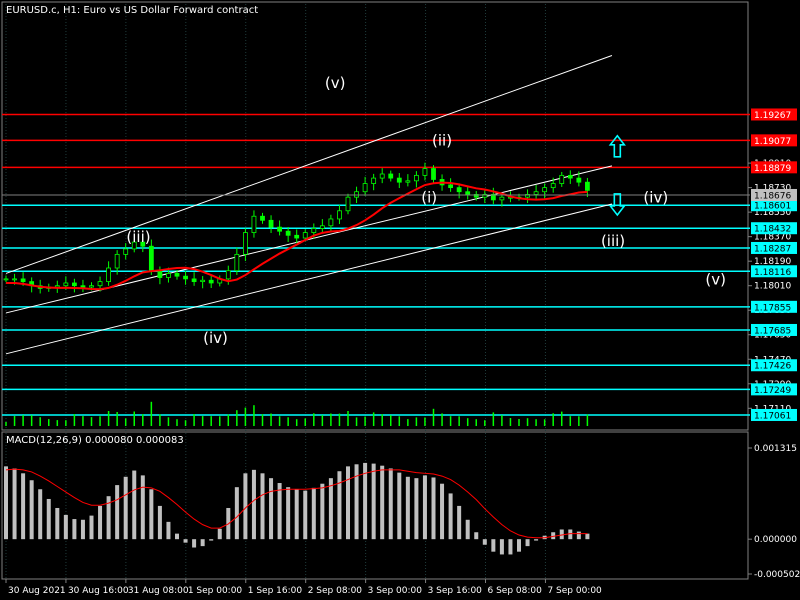  What do you see at coordinates (715, 279) in the screenshot?
I see `wave-label: (v)` at bounding box center [715, 279].